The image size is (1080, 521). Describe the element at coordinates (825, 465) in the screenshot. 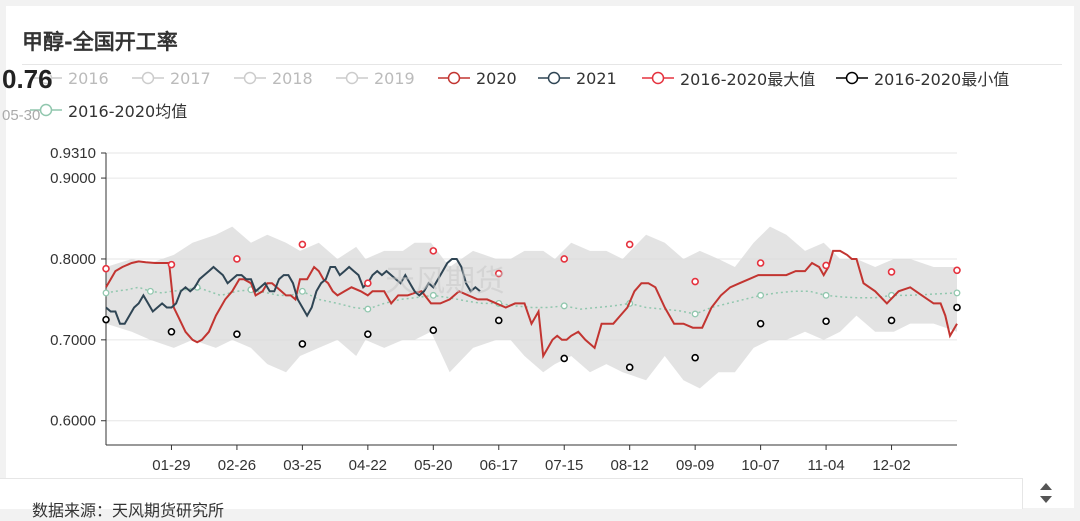

I see `x-tick-label: 11-04` at that location.